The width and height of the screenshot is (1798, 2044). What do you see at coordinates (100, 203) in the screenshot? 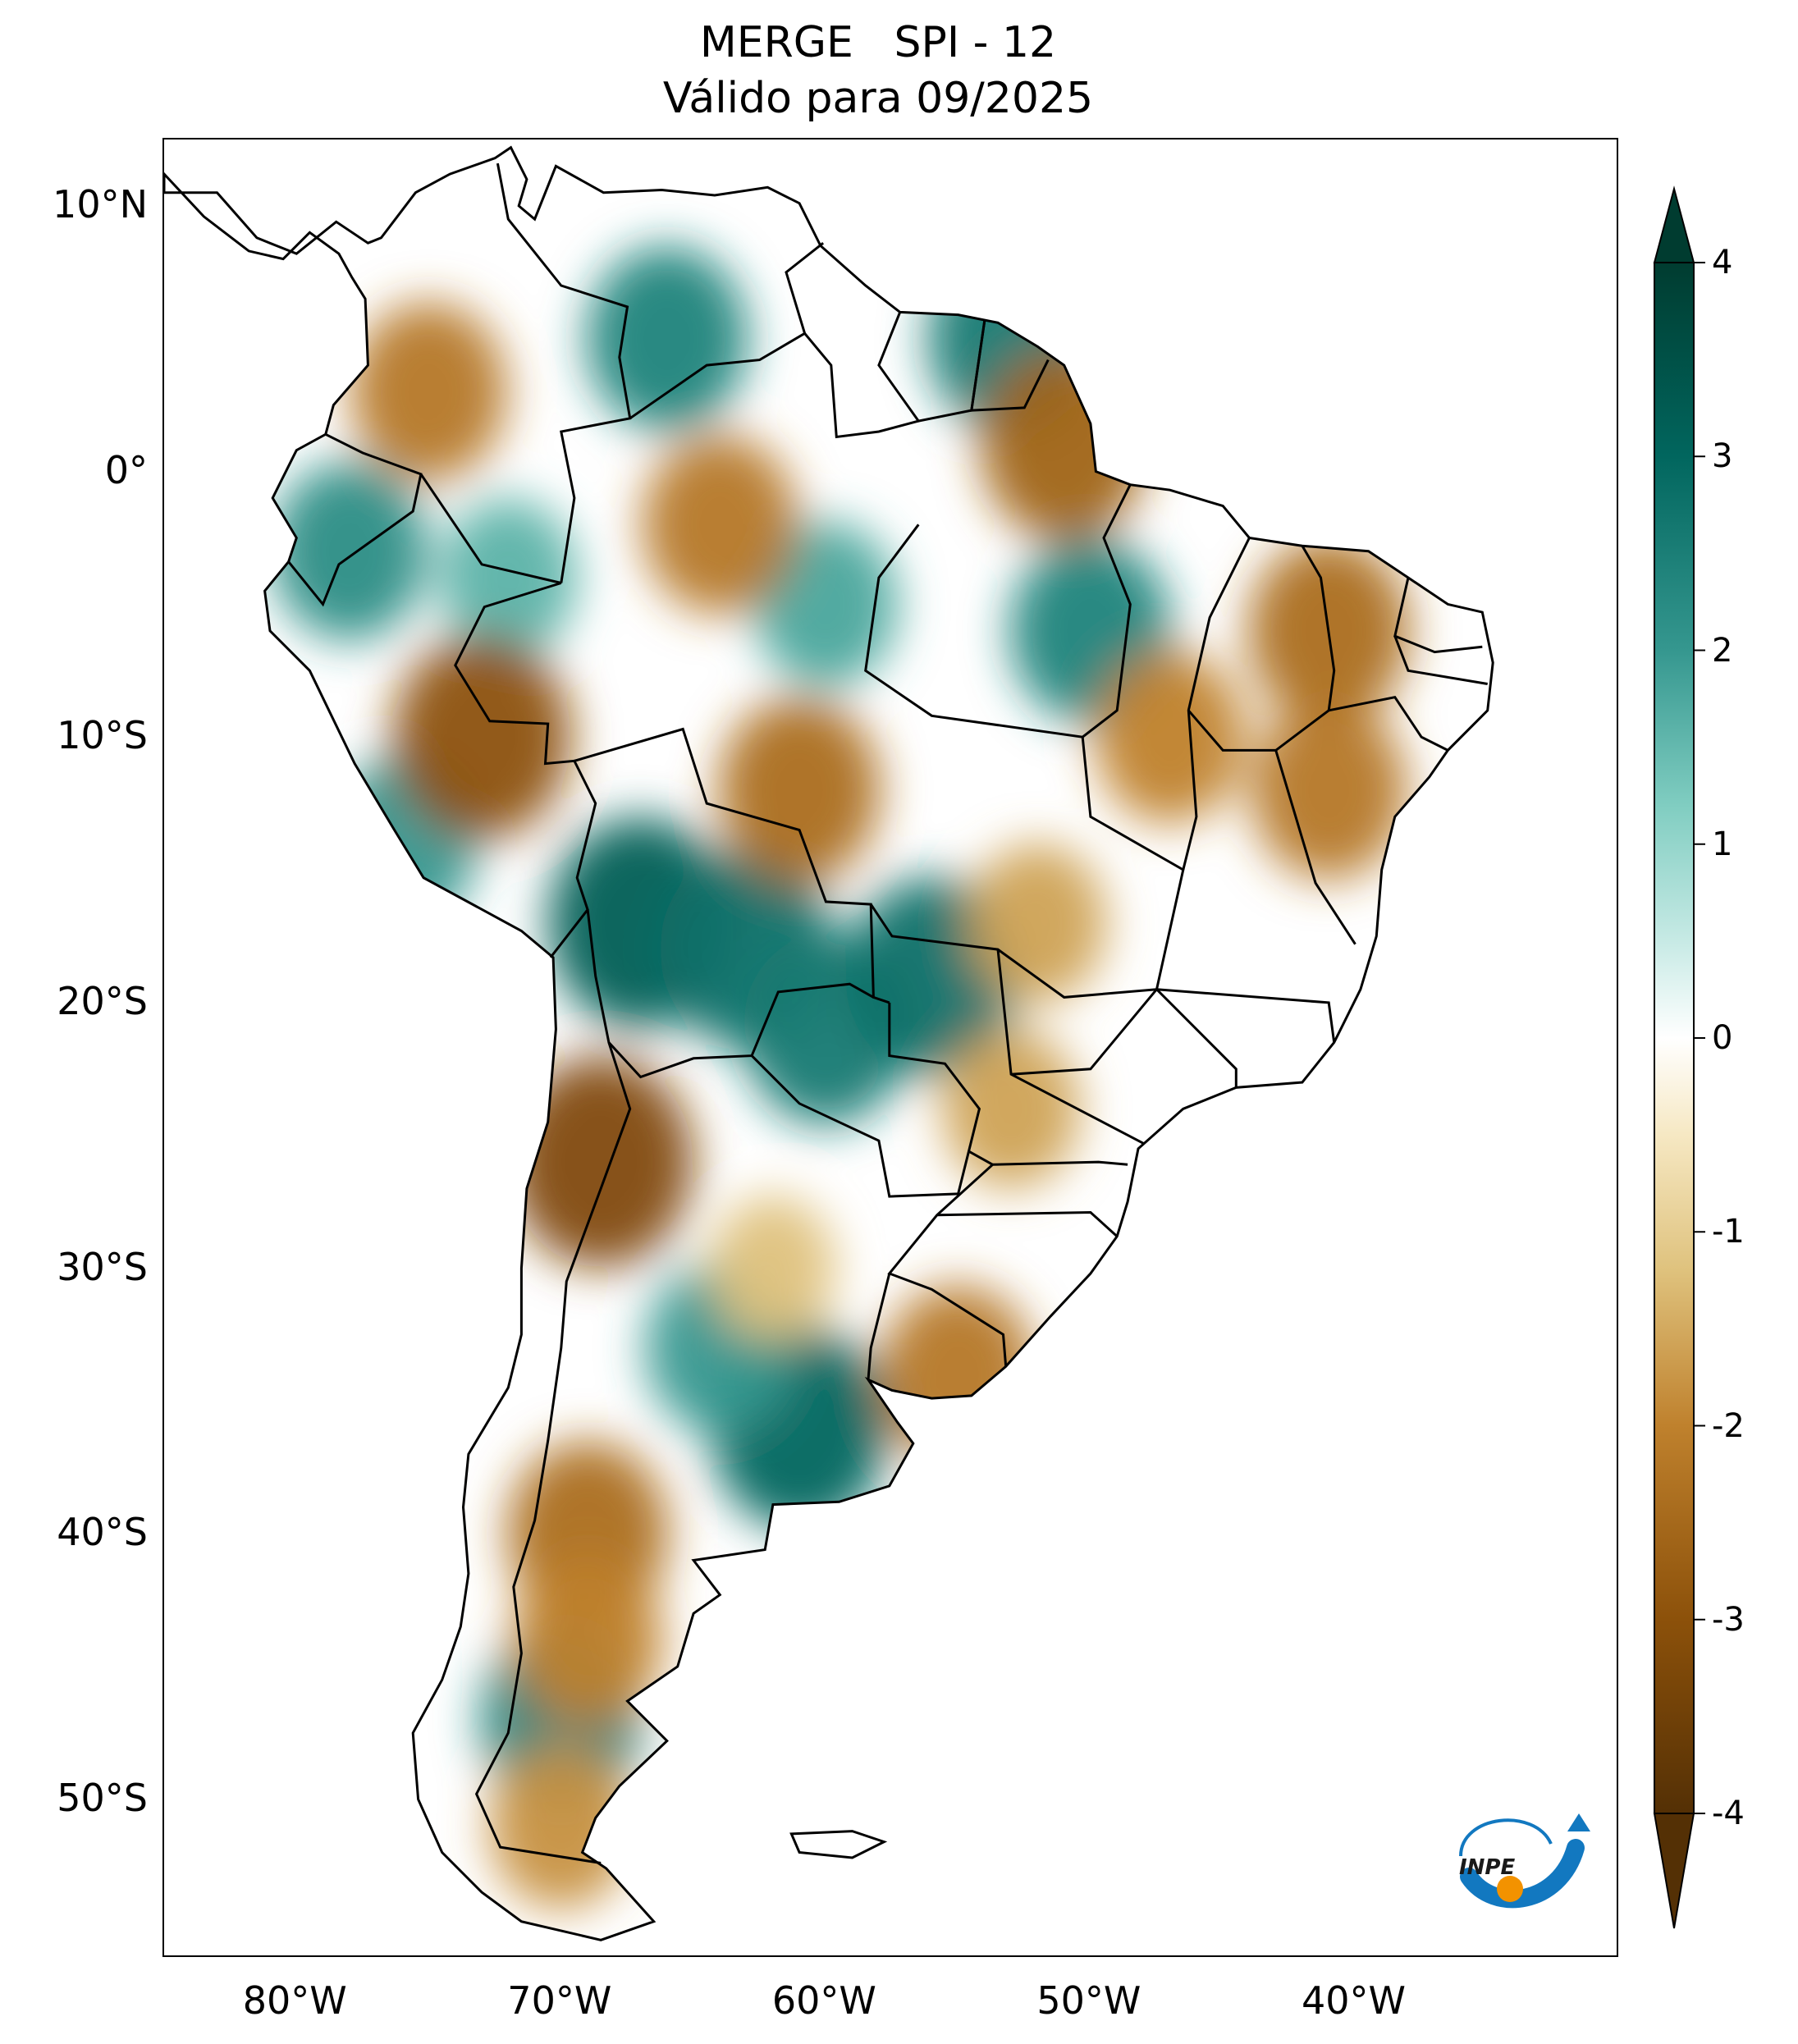
I see `latitude-tick-label: 10°N` at bounding box center [100, 203].